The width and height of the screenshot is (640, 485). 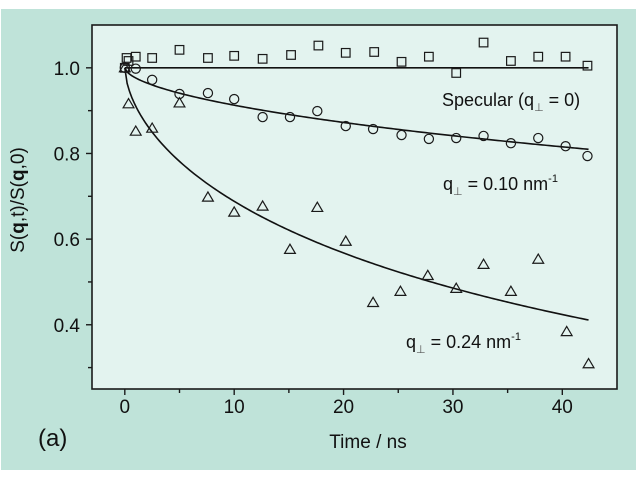 I want to click on y-axis-label: S(q,t)/S(q,0), so click(x=18, y=200).